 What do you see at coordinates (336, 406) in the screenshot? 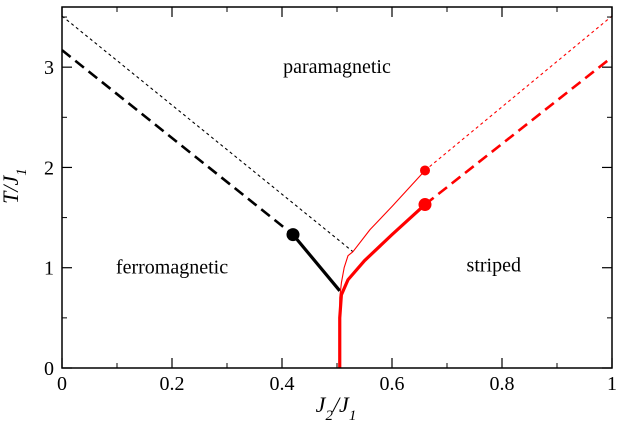
I see `x-axis-label: J2/J1` at bounding box center [336, 406].